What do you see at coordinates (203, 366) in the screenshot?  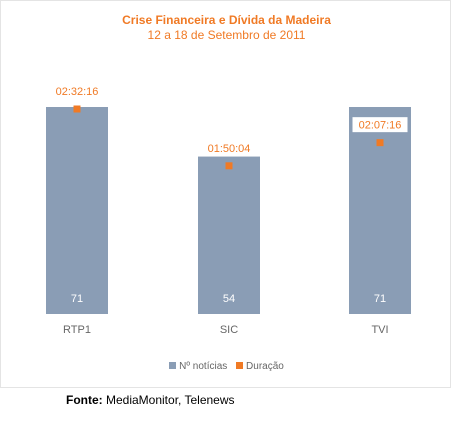 I see `legend-label-news: Nº notícias` at bounding box center [203, 366].